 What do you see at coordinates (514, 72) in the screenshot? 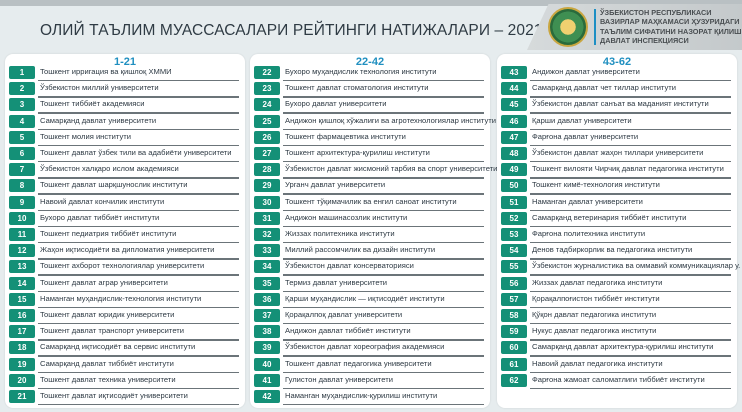
I see `rank-badge: 43` at bounding box center [514, 72].